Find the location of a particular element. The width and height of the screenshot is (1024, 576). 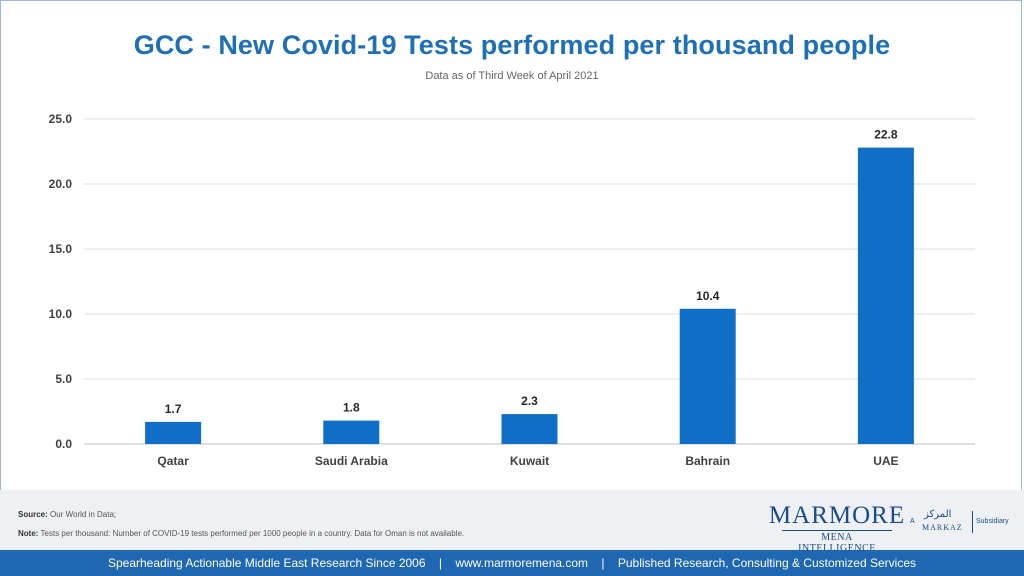

markaz-a: A is located at coordinates (912, 521).